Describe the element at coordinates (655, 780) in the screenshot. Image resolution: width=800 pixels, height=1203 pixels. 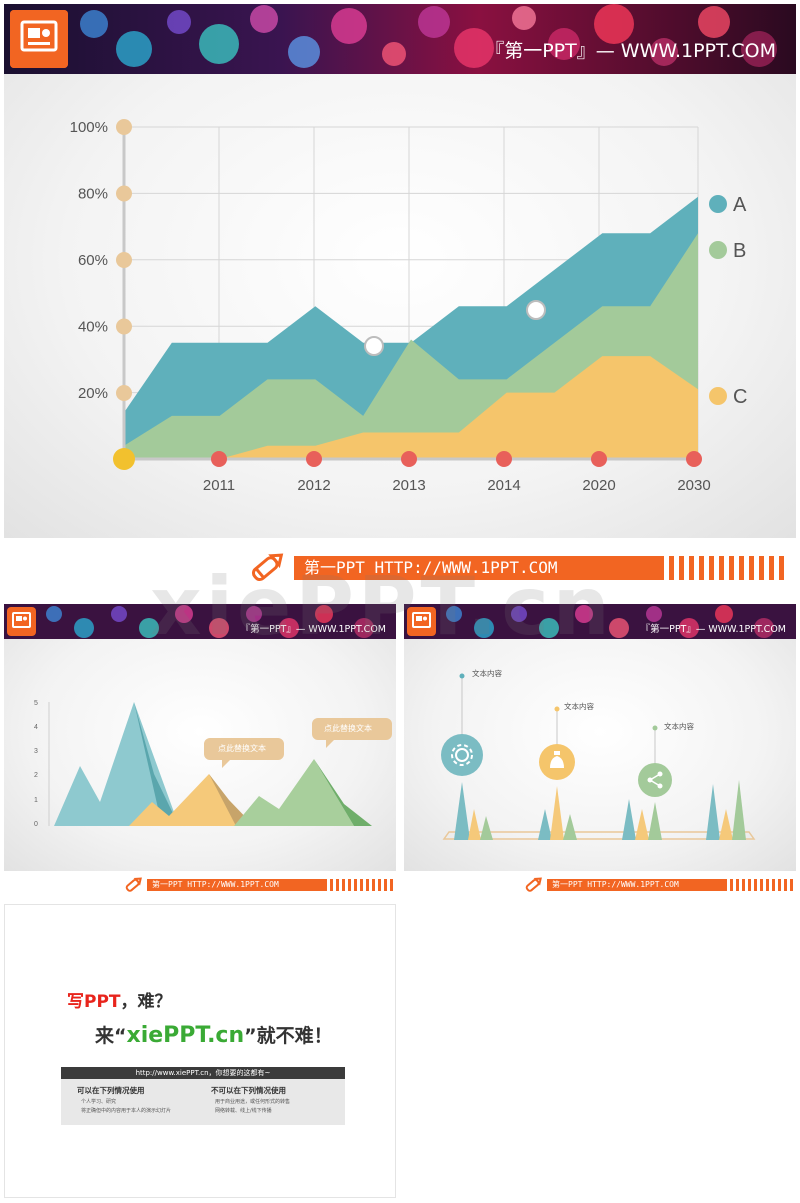
I see `share-icon` at that location.